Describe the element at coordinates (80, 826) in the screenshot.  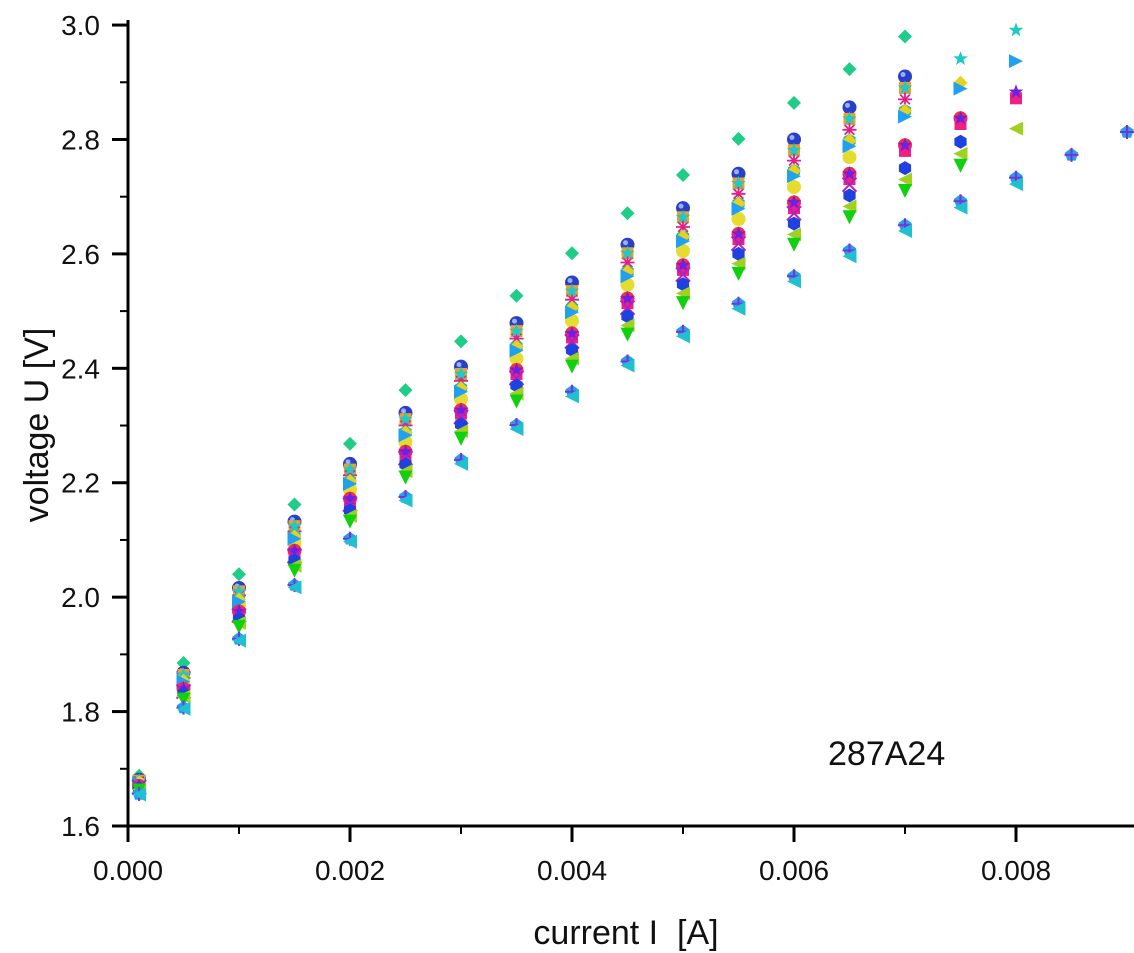
I see `y-tick-label: 1.6` at that location.